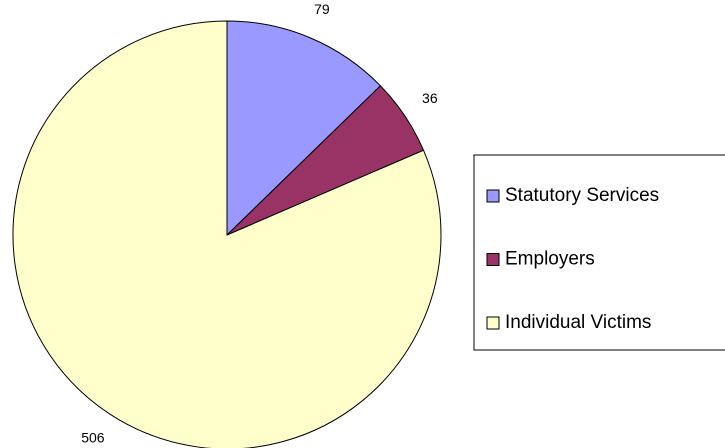  What do you see at coordinates (304, 128) in the screenshot?
I see `pie-slice` at bounding box center [304, 128].